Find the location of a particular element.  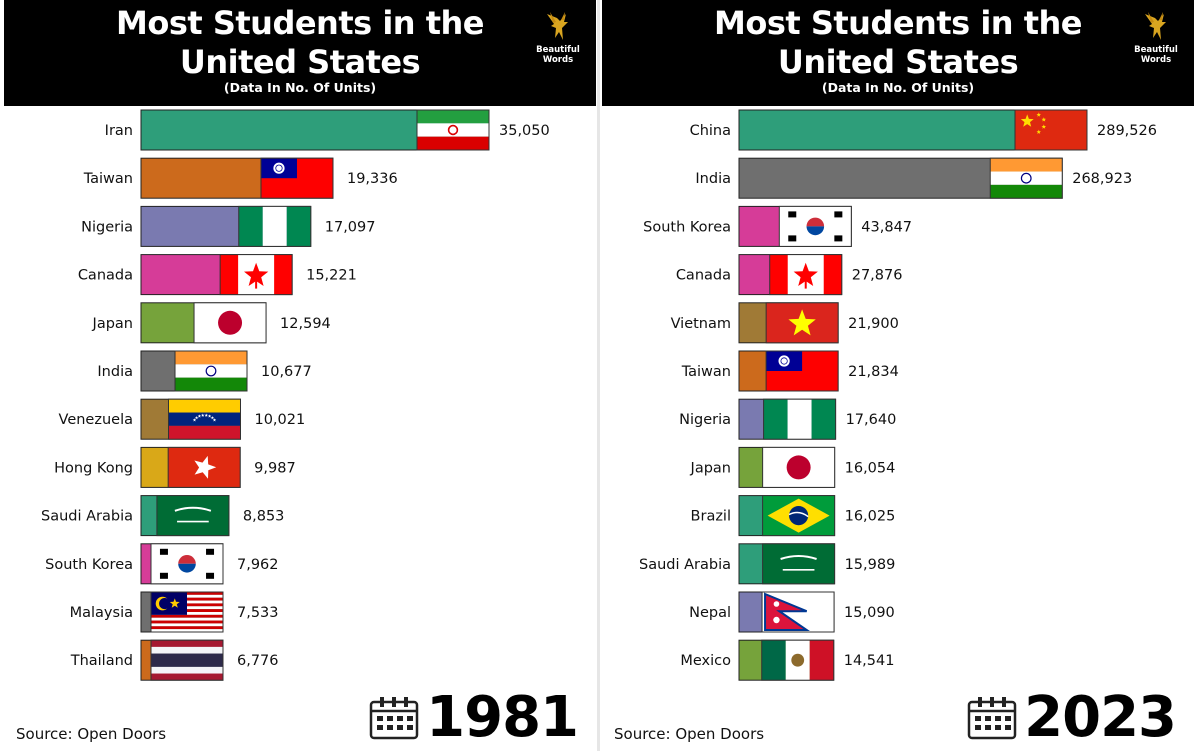

value-label: 17,097 is located at coordinates (350, 227).